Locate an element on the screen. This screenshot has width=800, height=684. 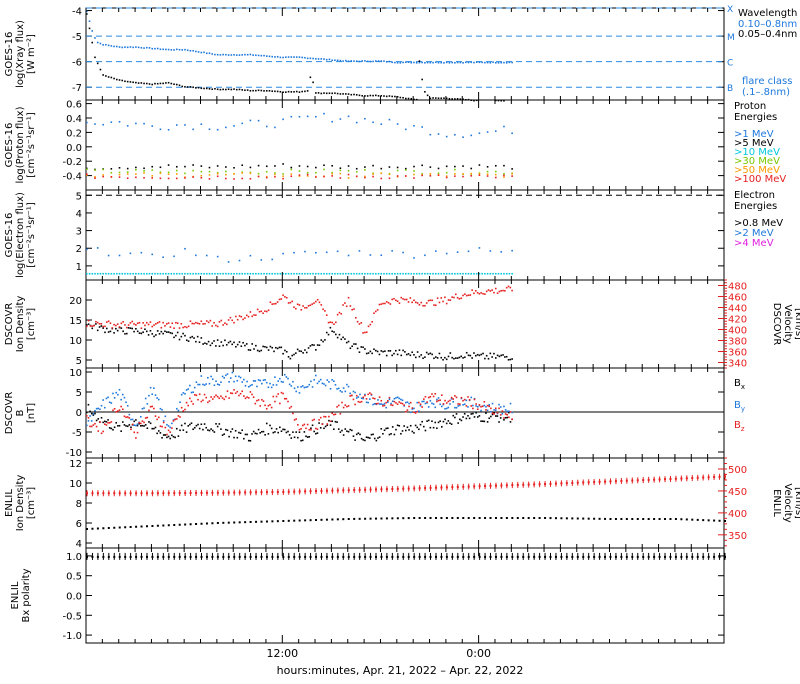
y-tick-label-enlil_density: 8 is located at coordinates (79, 504).